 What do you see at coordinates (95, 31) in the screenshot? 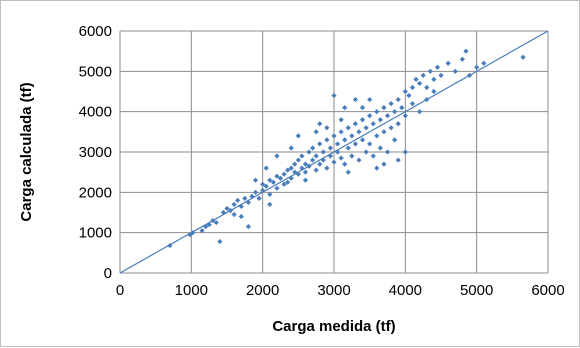
I see `y-tick-label: 6000` at bounding box center [95, 31].